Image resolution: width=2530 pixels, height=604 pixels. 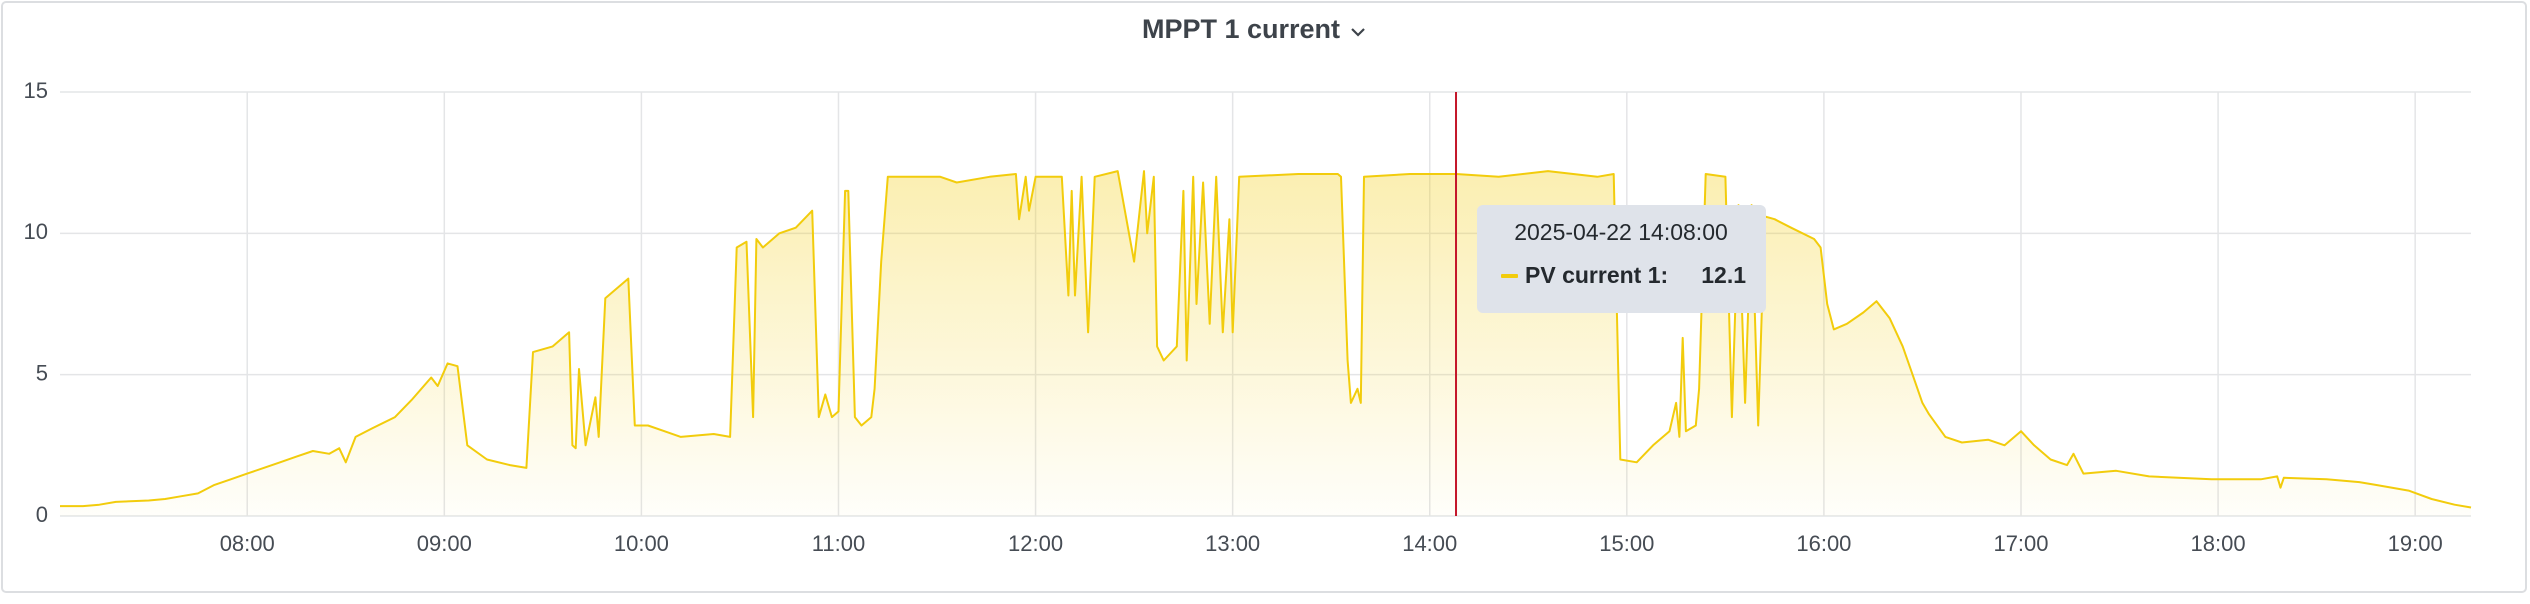 I want to click on x-tick-label: 11:00, so click(x=838, y=543).